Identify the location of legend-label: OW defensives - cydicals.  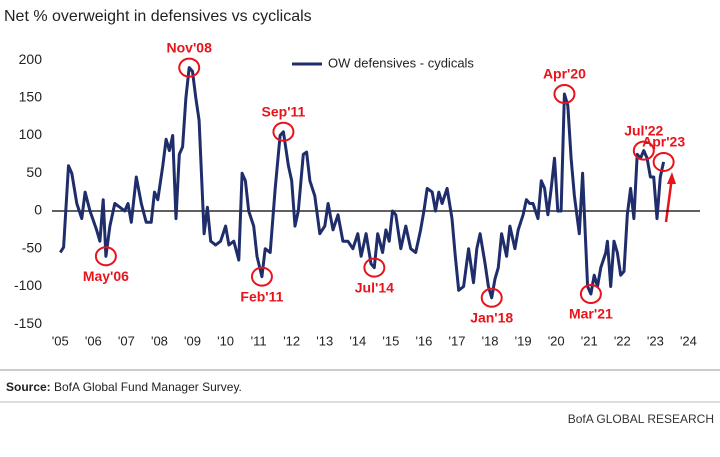
(401, 62).